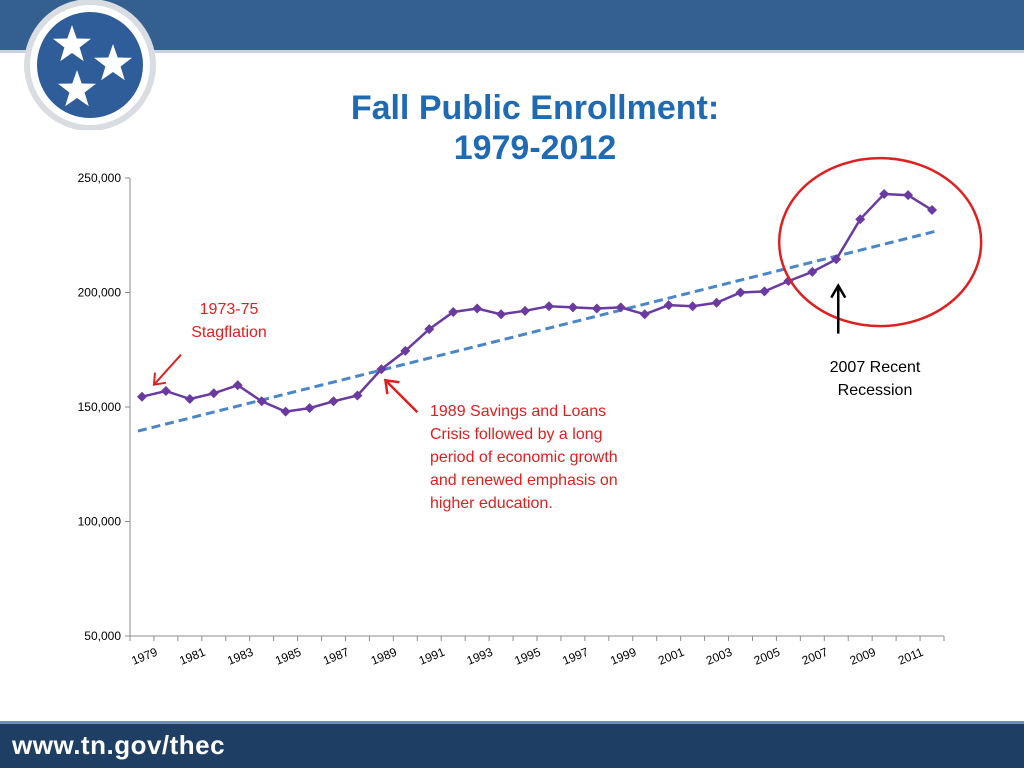 This screenshot has width=1024, height=768. I want to click on savings-loans-arrow, so click(401, 396).